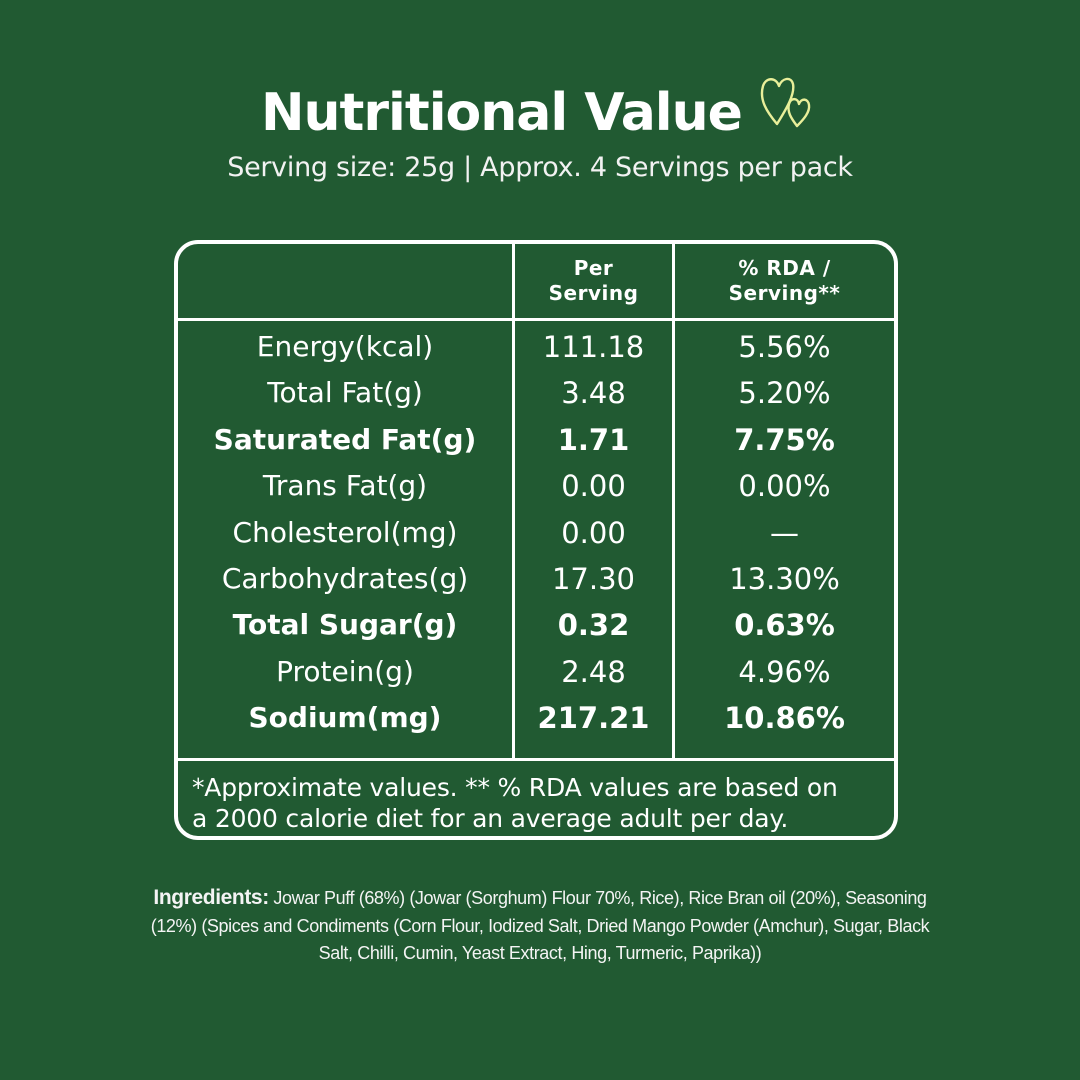 The width and height of the screenshot is (1080, 1080). I want to click on rda-value: 4.96%, so click(784, 671).